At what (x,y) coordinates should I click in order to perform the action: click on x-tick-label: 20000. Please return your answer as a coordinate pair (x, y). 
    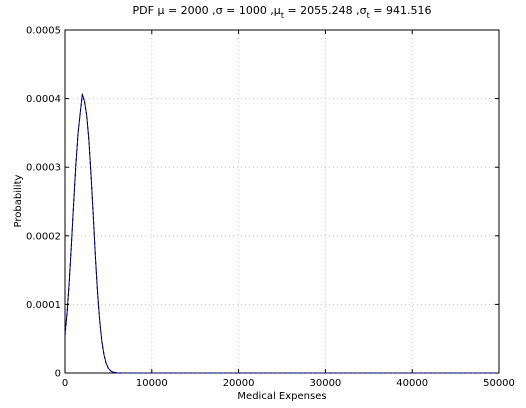
    Looking at the image, I should click on (239, 383).